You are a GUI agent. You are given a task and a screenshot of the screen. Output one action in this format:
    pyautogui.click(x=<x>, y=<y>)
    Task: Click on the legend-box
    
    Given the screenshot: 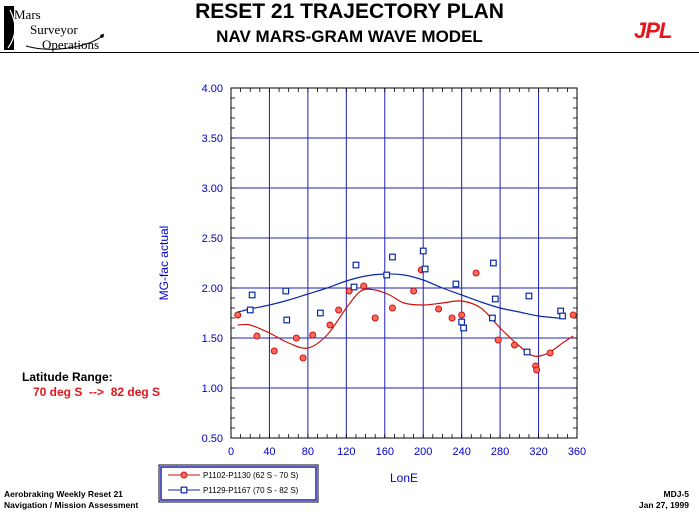 What is the action you would take?
    pyautogui.click(x=238, y=483)
    